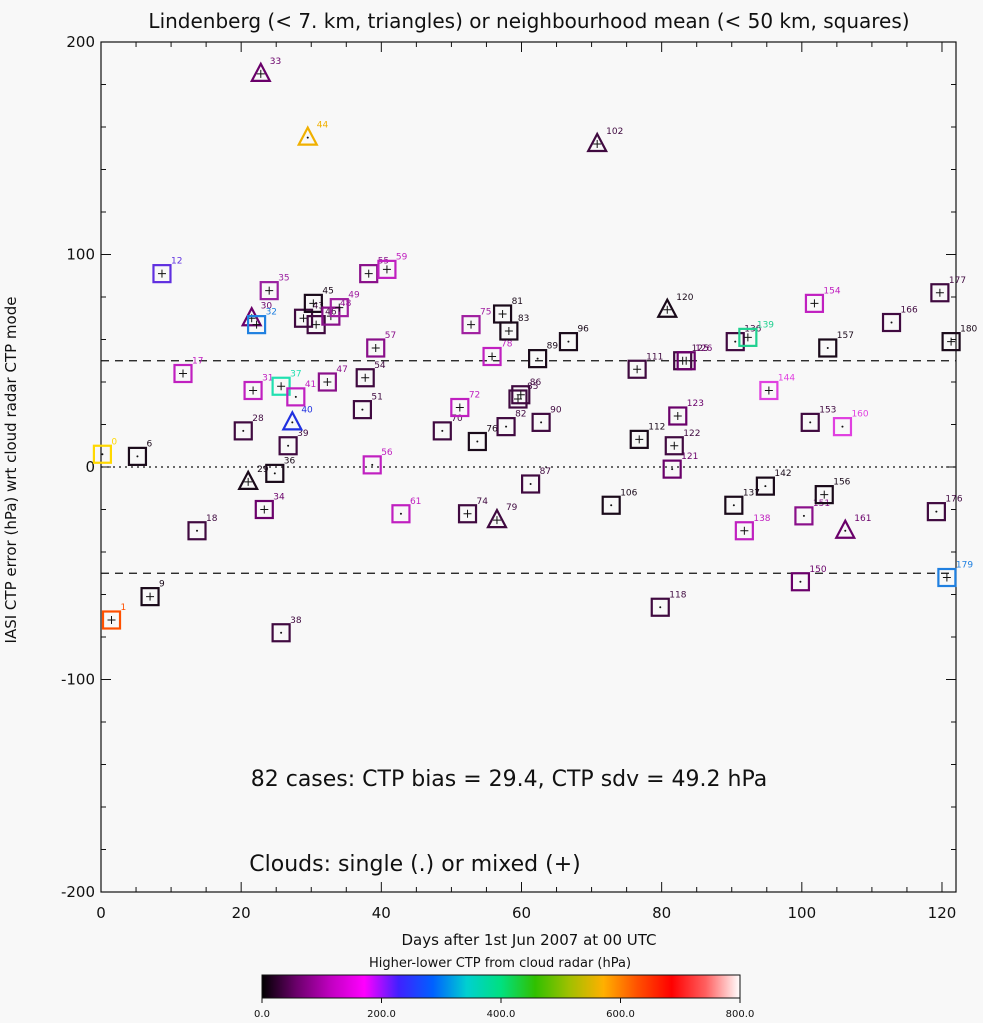 Image resolution: width=983 pixels, height=1023 pixels. What do you see at coordinates (694, 357) in the screenshot?
I see `data-point: 126` at bounding box center [694, 357].